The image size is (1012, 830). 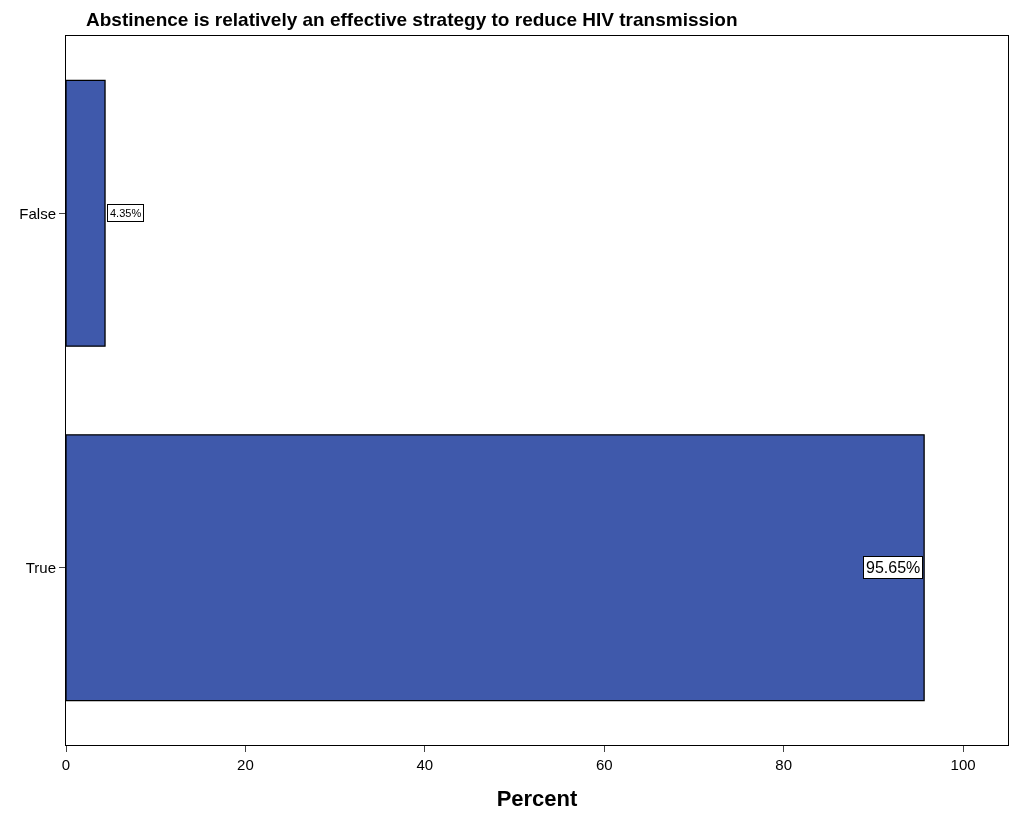 What do you see at coordinates (893, 567) in the screenshot?
I see `data-label: 95.65%` at bounding box center [893, 567].